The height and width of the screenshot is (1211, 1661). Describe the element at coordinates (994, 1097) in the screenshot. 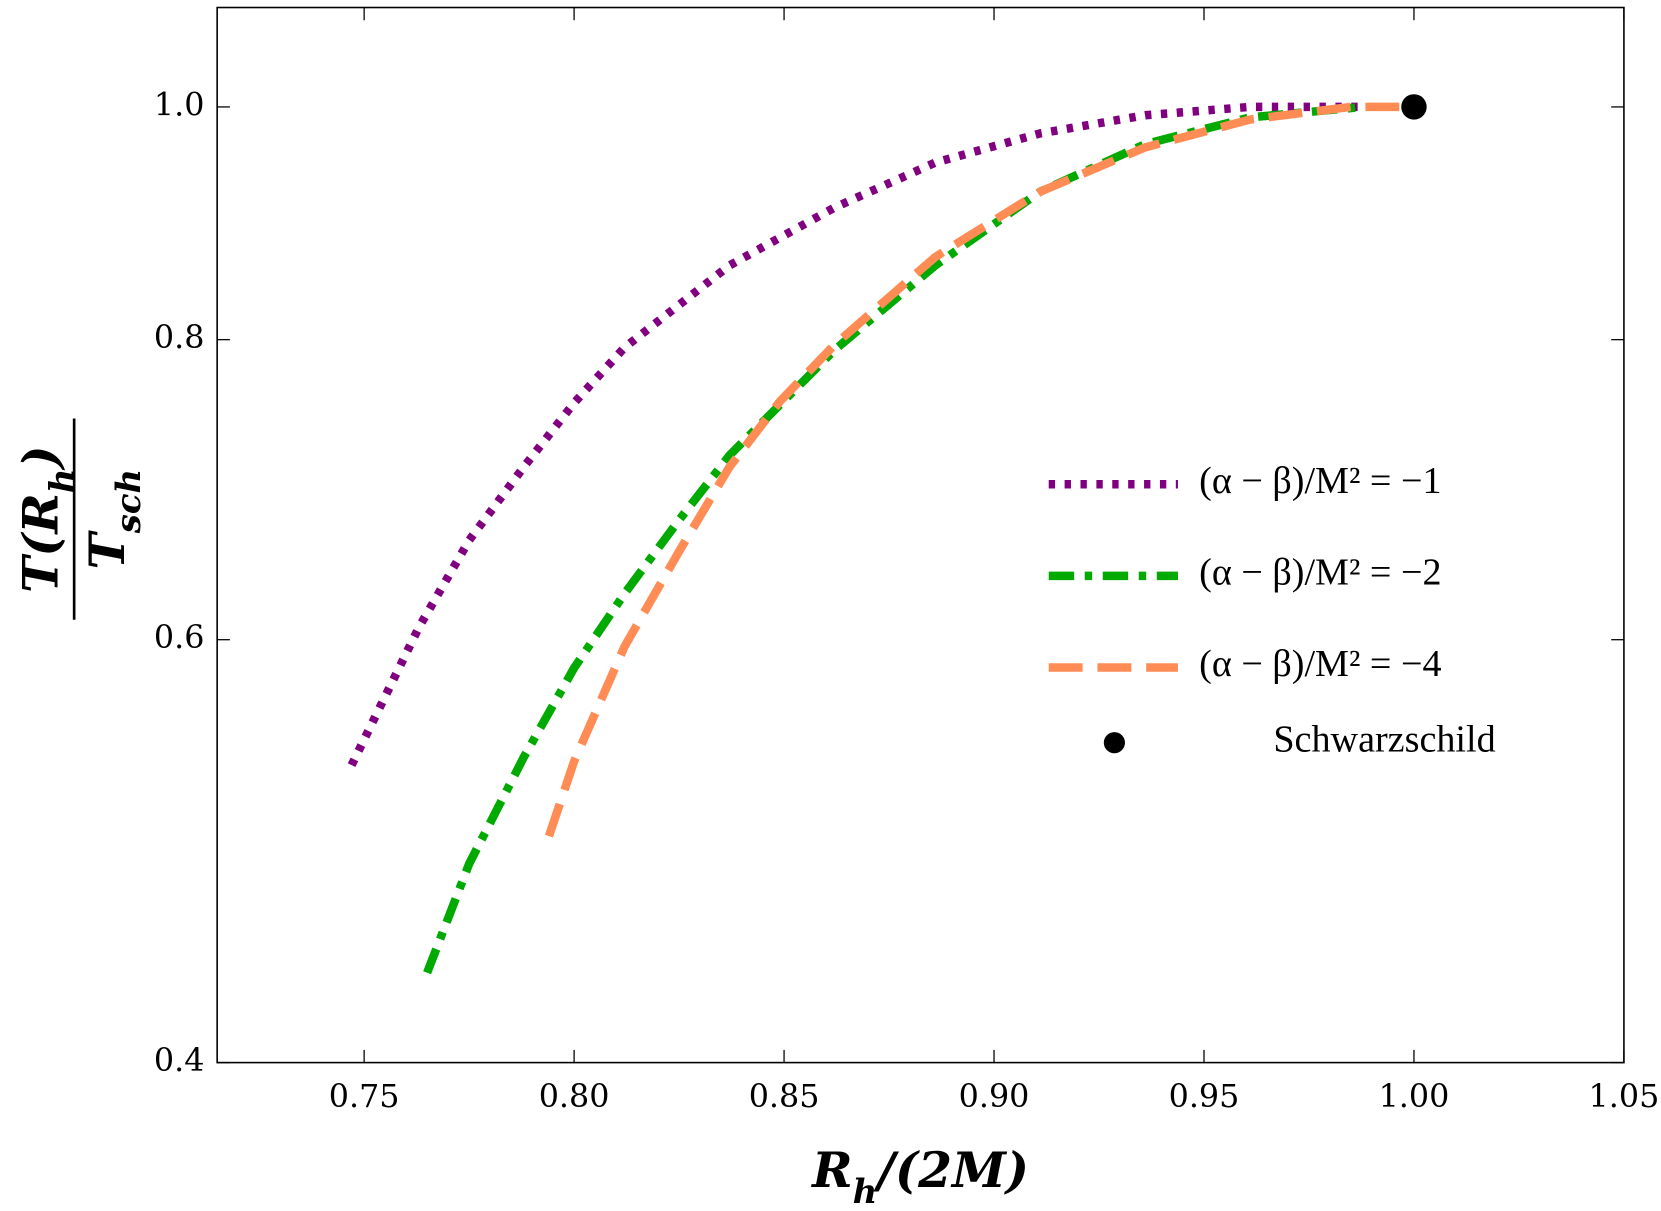

I see `x-tick-label: 0.90` at that location.